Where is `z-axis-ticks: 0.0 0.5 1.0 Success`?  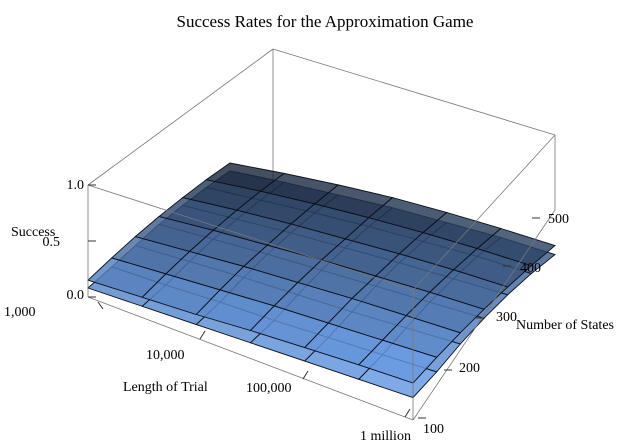
z-axis-ticks: 0.0 0.5 1.0 Success is located at coordinates (53, 240).